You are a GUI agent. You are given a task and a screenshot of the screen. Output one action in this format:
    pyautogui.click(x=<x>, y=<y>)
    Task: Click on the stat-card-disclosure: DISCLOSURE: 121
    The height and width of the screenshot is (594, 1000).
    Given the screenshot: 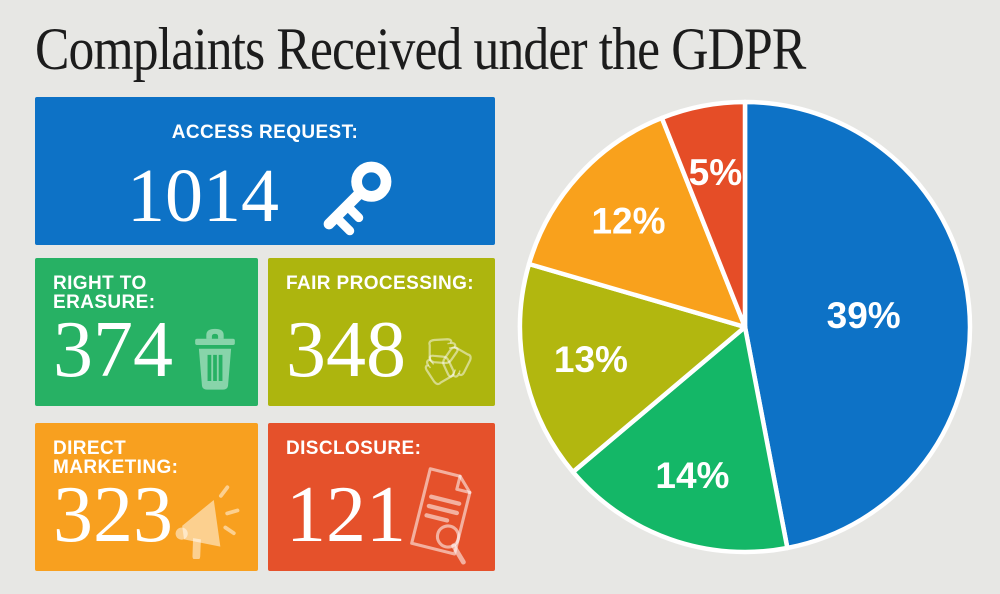 What is the action you would take?
    pyautogui.click(x=381, y=497)
    